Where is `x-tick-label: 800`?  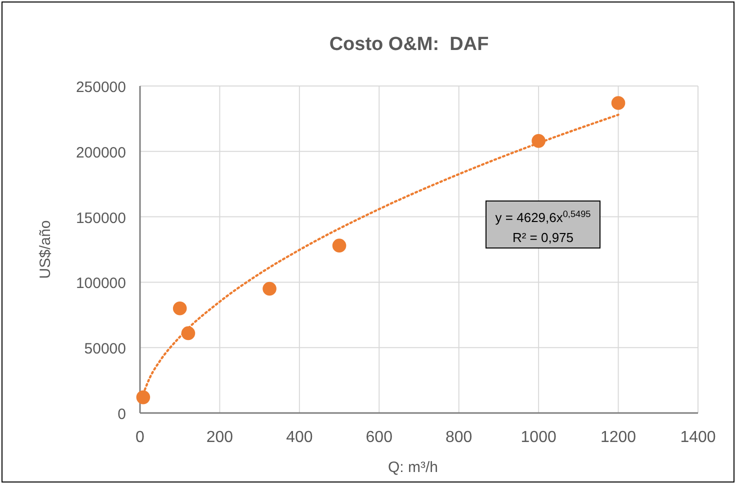 x-tick-label: 800 is located at coordinates (459, 437).